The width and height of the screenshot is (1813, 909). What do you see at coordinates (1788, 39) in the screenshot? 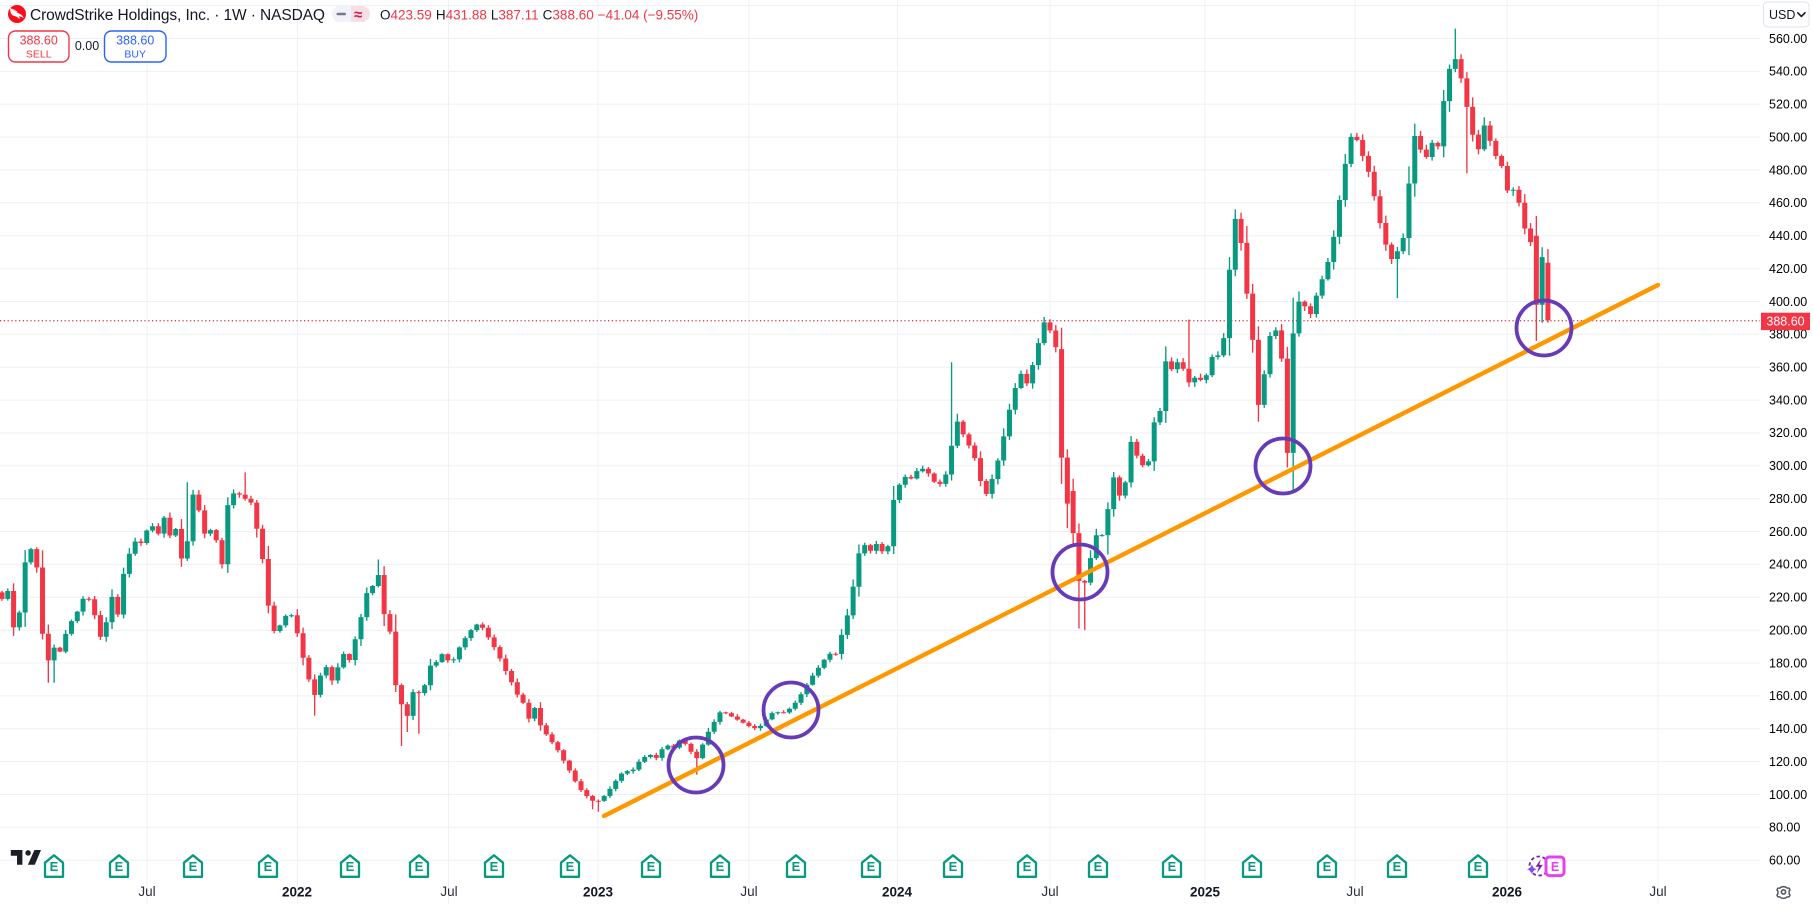
I see `svg-text: 560.00` at bounding box center [1788, 39].